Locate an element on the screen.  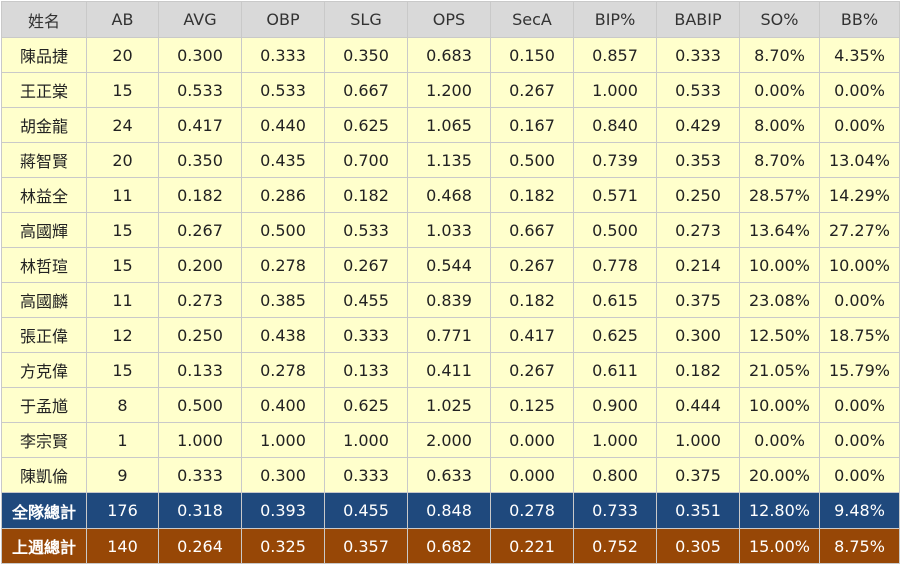
table-cell: 0.286 is located at coordinates (283, 195).